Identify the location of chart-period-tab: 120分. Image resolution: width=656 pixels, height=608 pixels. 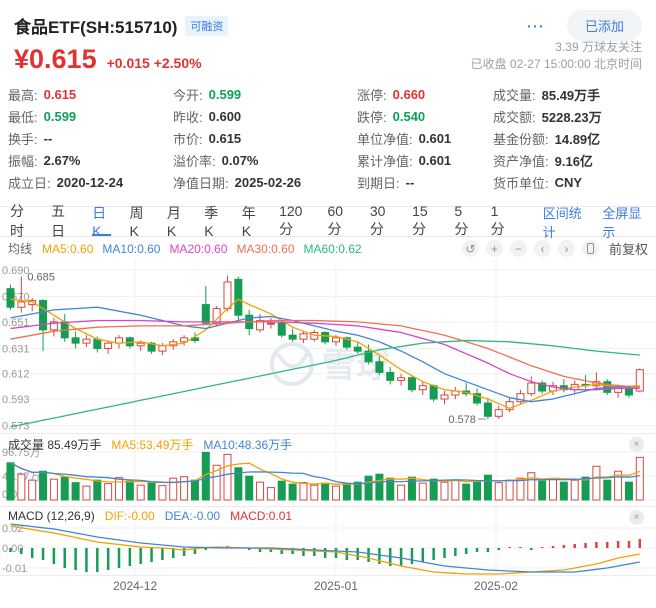
(291, 219).